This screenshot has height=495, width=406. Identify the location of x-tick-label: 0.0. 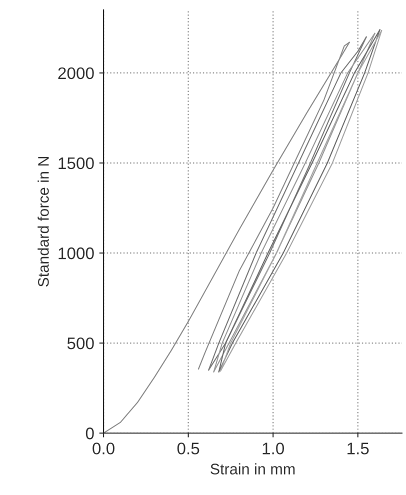
(103, 448).